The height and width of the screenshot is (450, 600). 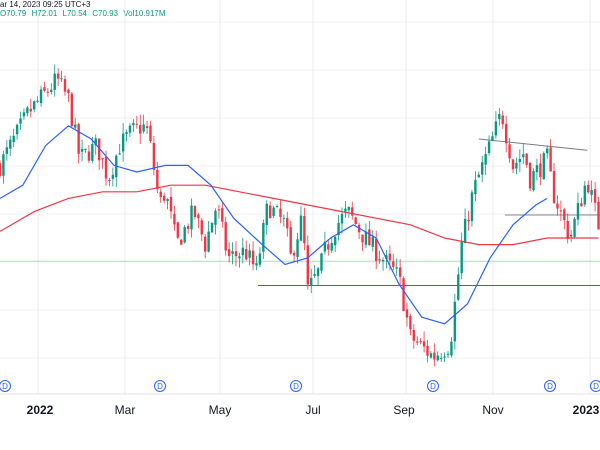 I want to click on dividend-marker-5: D, so click(x=595, y=386).